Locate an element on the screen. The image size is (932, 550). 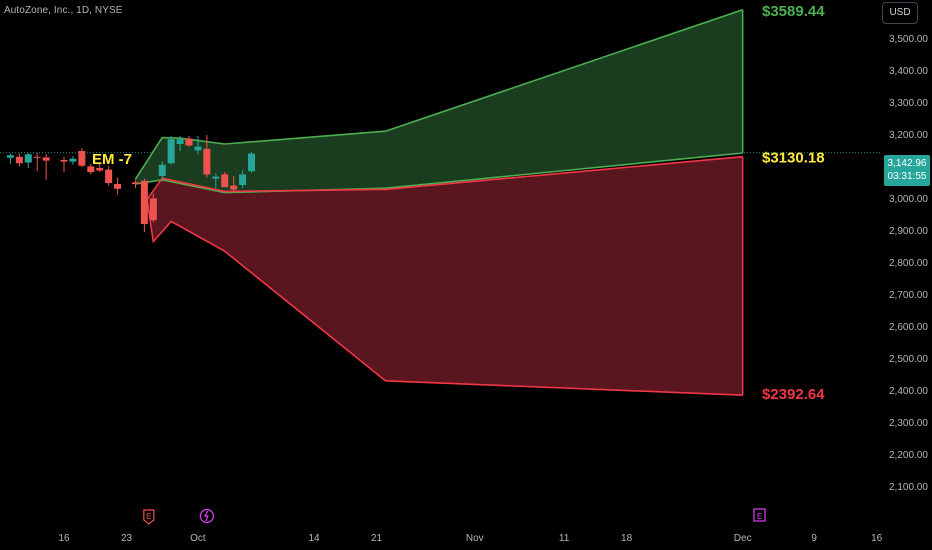
y-tick-label: 3,300.00 is located at coordinates (908, 103).